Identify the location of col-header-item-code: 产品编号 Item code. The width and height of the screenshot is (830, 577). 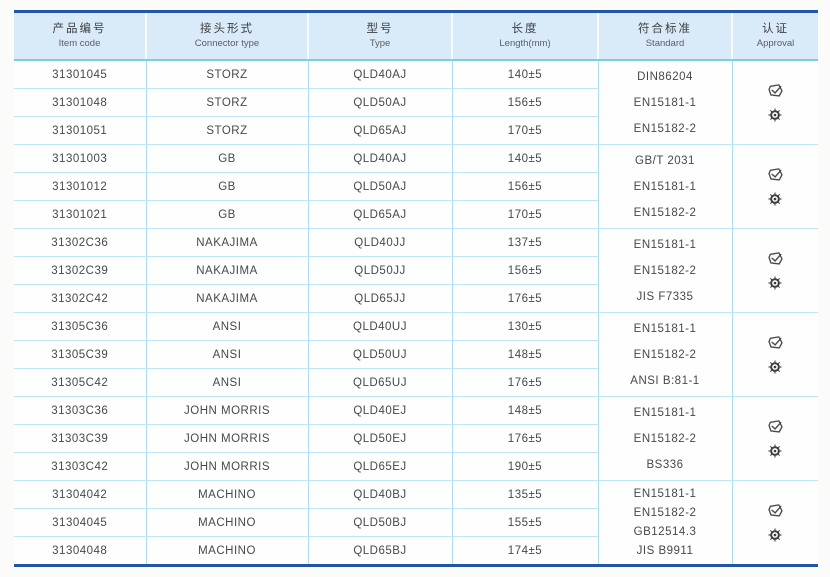
(80, 36).